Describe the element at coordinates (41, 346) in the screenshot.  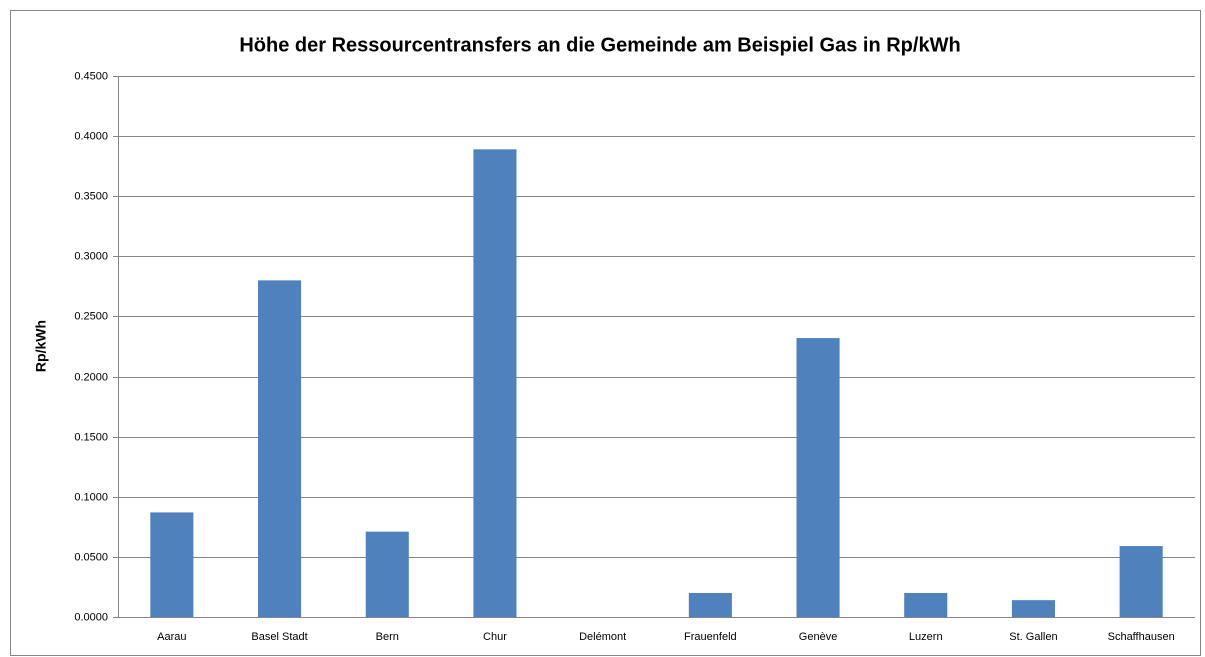
I see `y-axis-label: Rp/kWh` at that location.